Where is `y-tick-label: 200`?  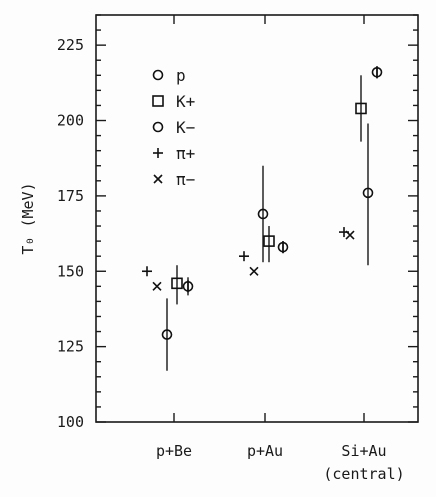
y-tick-label: 200 is located at coordinates (70, 121).